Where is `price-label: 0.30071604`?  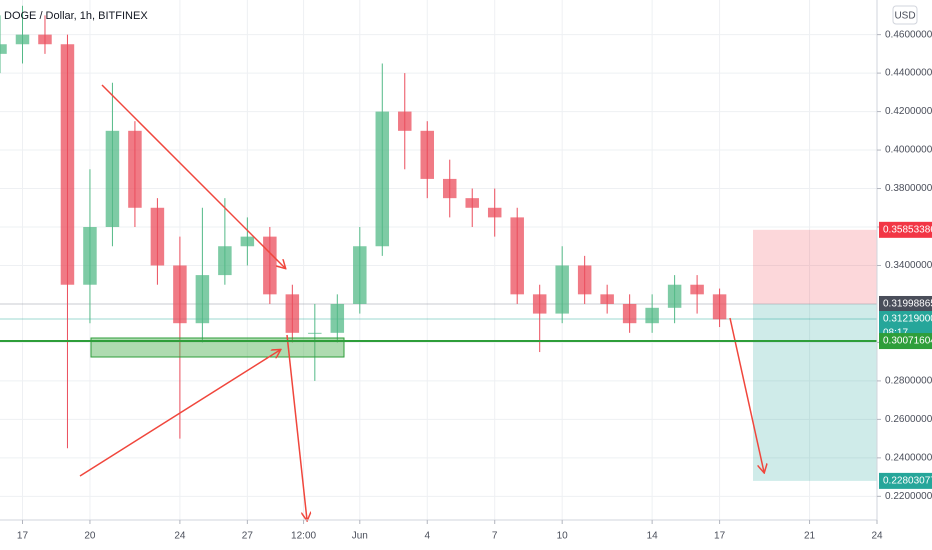 price-label: 0.30071604 is located at coordinates (907, 341).